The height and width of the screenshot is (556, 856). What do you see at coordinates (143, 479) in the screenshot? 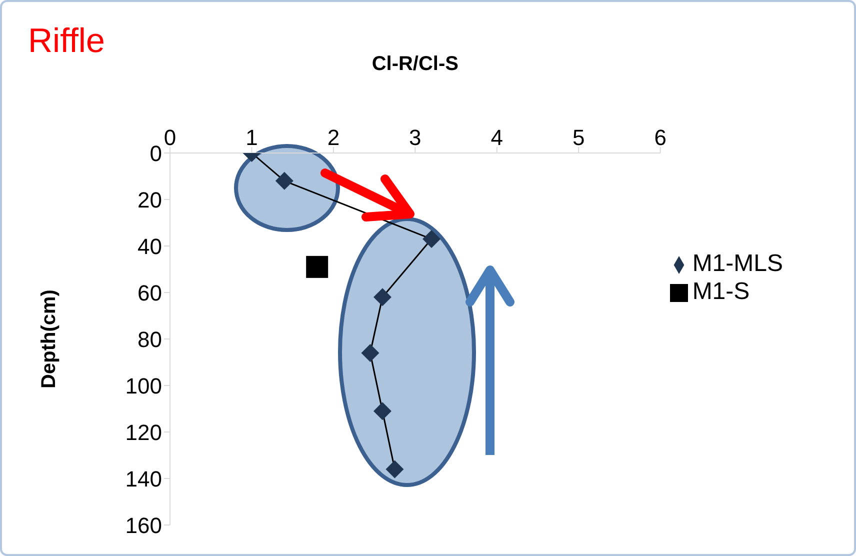
I see `y-tick-label: 140` at bounding box center [143, 479].